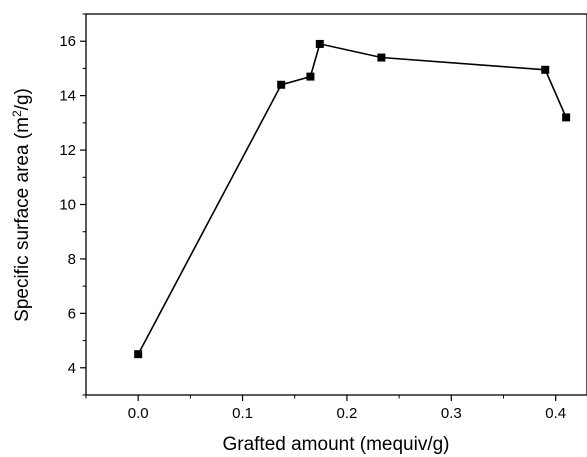 This screenshot has height=457, width=587. Describe the element at coordinates (325, 408) in the screenshot. I see `x-axis-ticks: 0.0 0.1 0.2 0.3 0.4` at that location.